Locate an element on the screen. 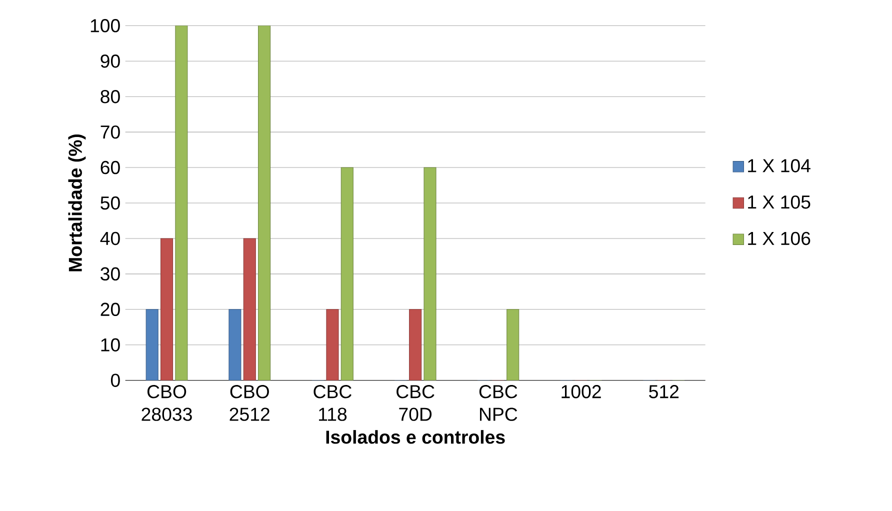 The height and width of the screenshot is (511, 892). y-tick-label: 30 is located at coordinates (110, 274).